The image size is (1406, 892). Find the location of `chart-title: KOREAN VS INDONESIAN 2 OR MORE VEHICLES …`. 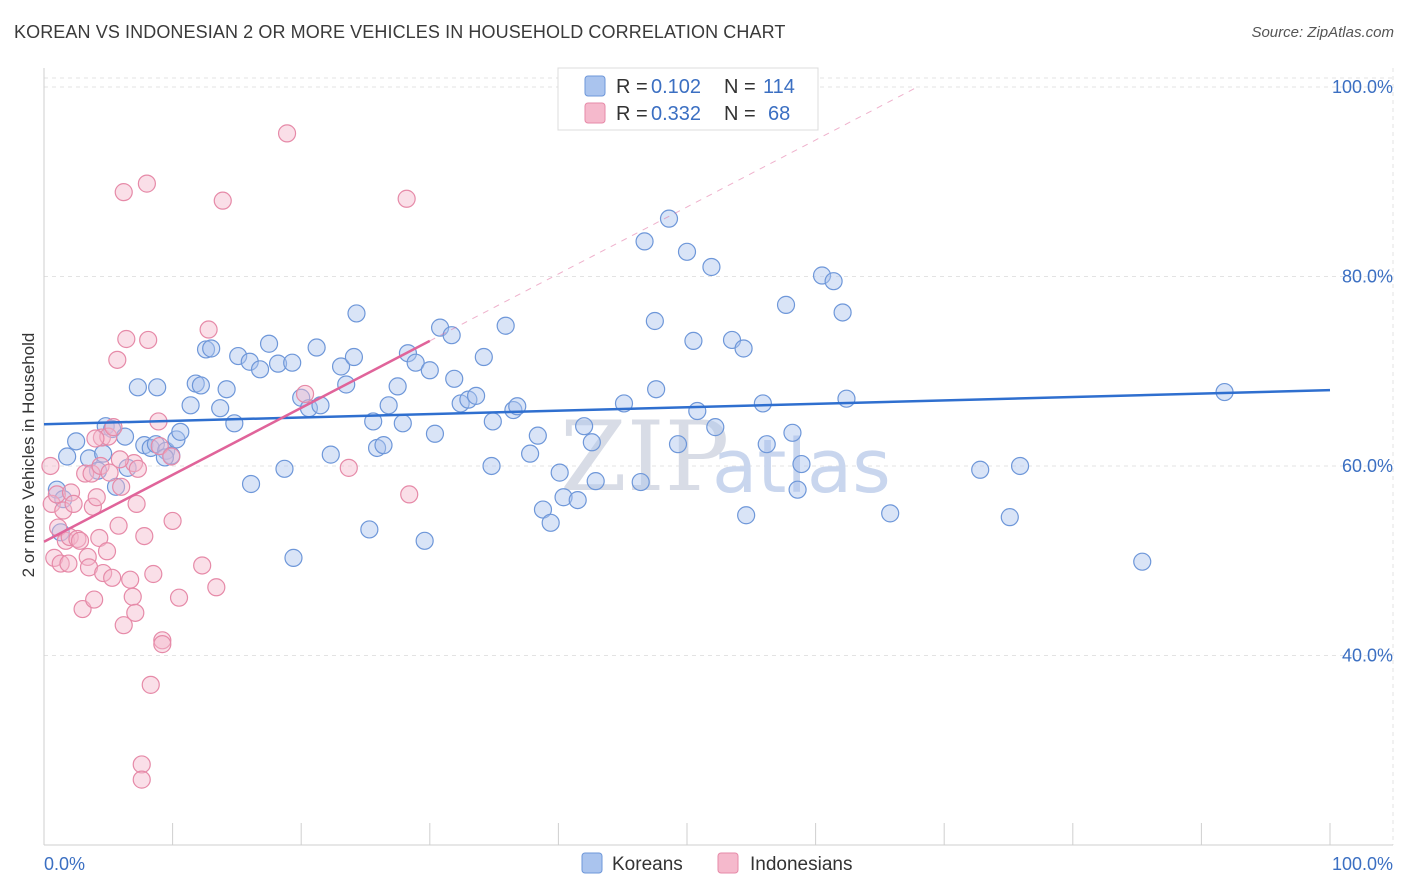

chart-title: KOREAN VS INDONESIAN 2 OR MORE VEHICLES … is located at coordinates (400, 32).